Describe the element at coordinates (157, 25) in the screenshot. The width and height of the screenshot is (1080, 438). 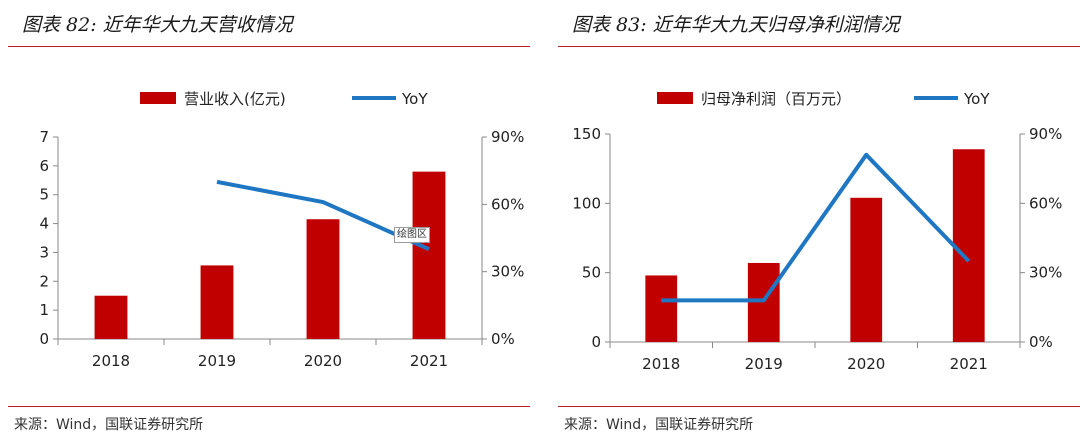
I see `figure-title: 图表 82: 近年华大九天营收情况` at that location.